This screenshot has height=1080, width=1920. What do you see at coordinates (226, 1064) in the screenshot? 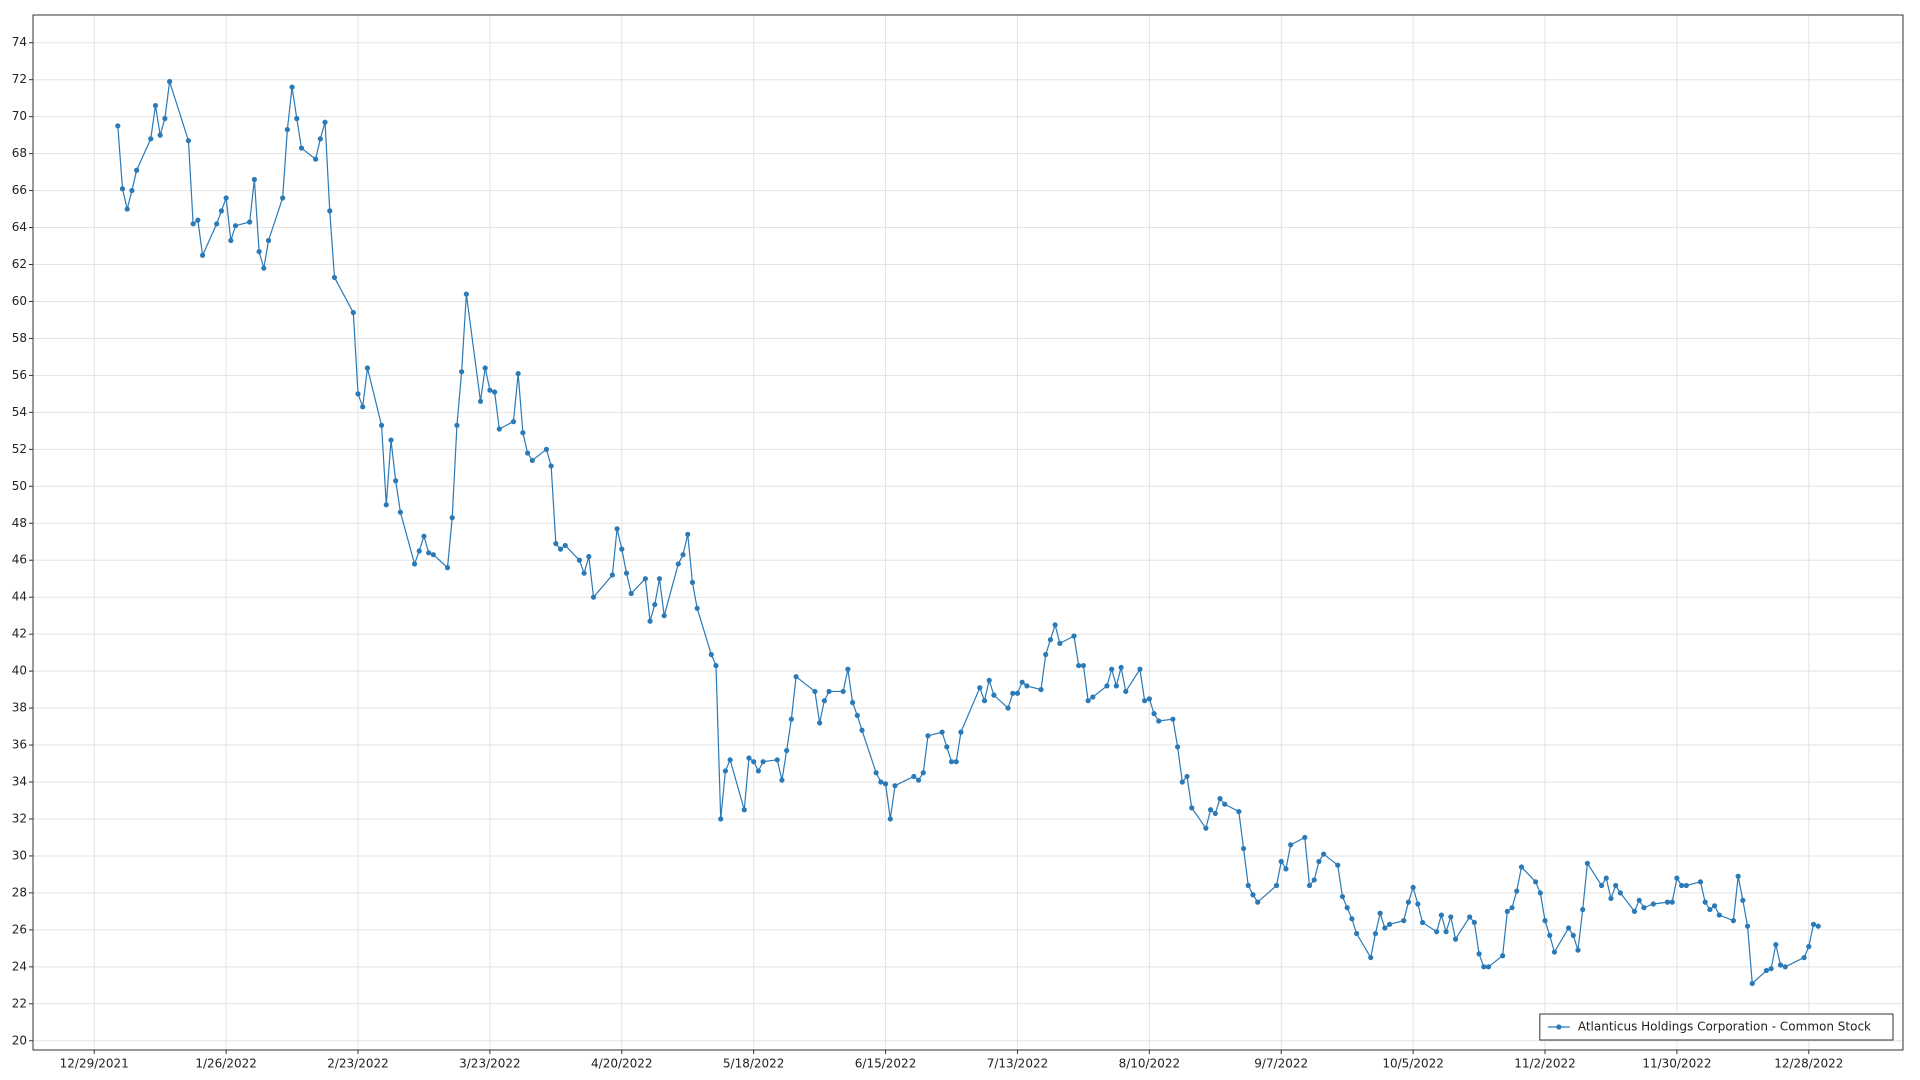
I see `x-tick-label: 1/26/2022` at bounding box center [226, 1064].